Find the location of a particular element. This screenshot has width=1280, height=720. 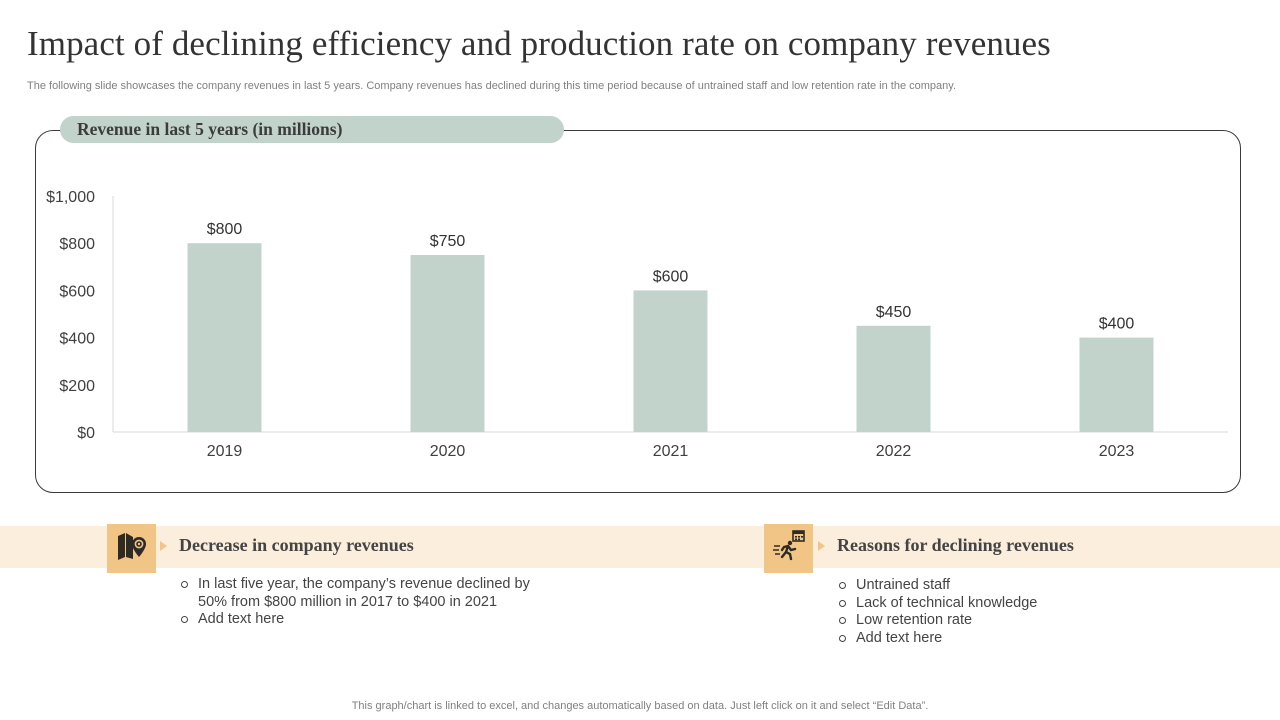

y-axis-labels: $0 $200 $400 $600 $800 $1,000 is located at coordinates (70, 315).